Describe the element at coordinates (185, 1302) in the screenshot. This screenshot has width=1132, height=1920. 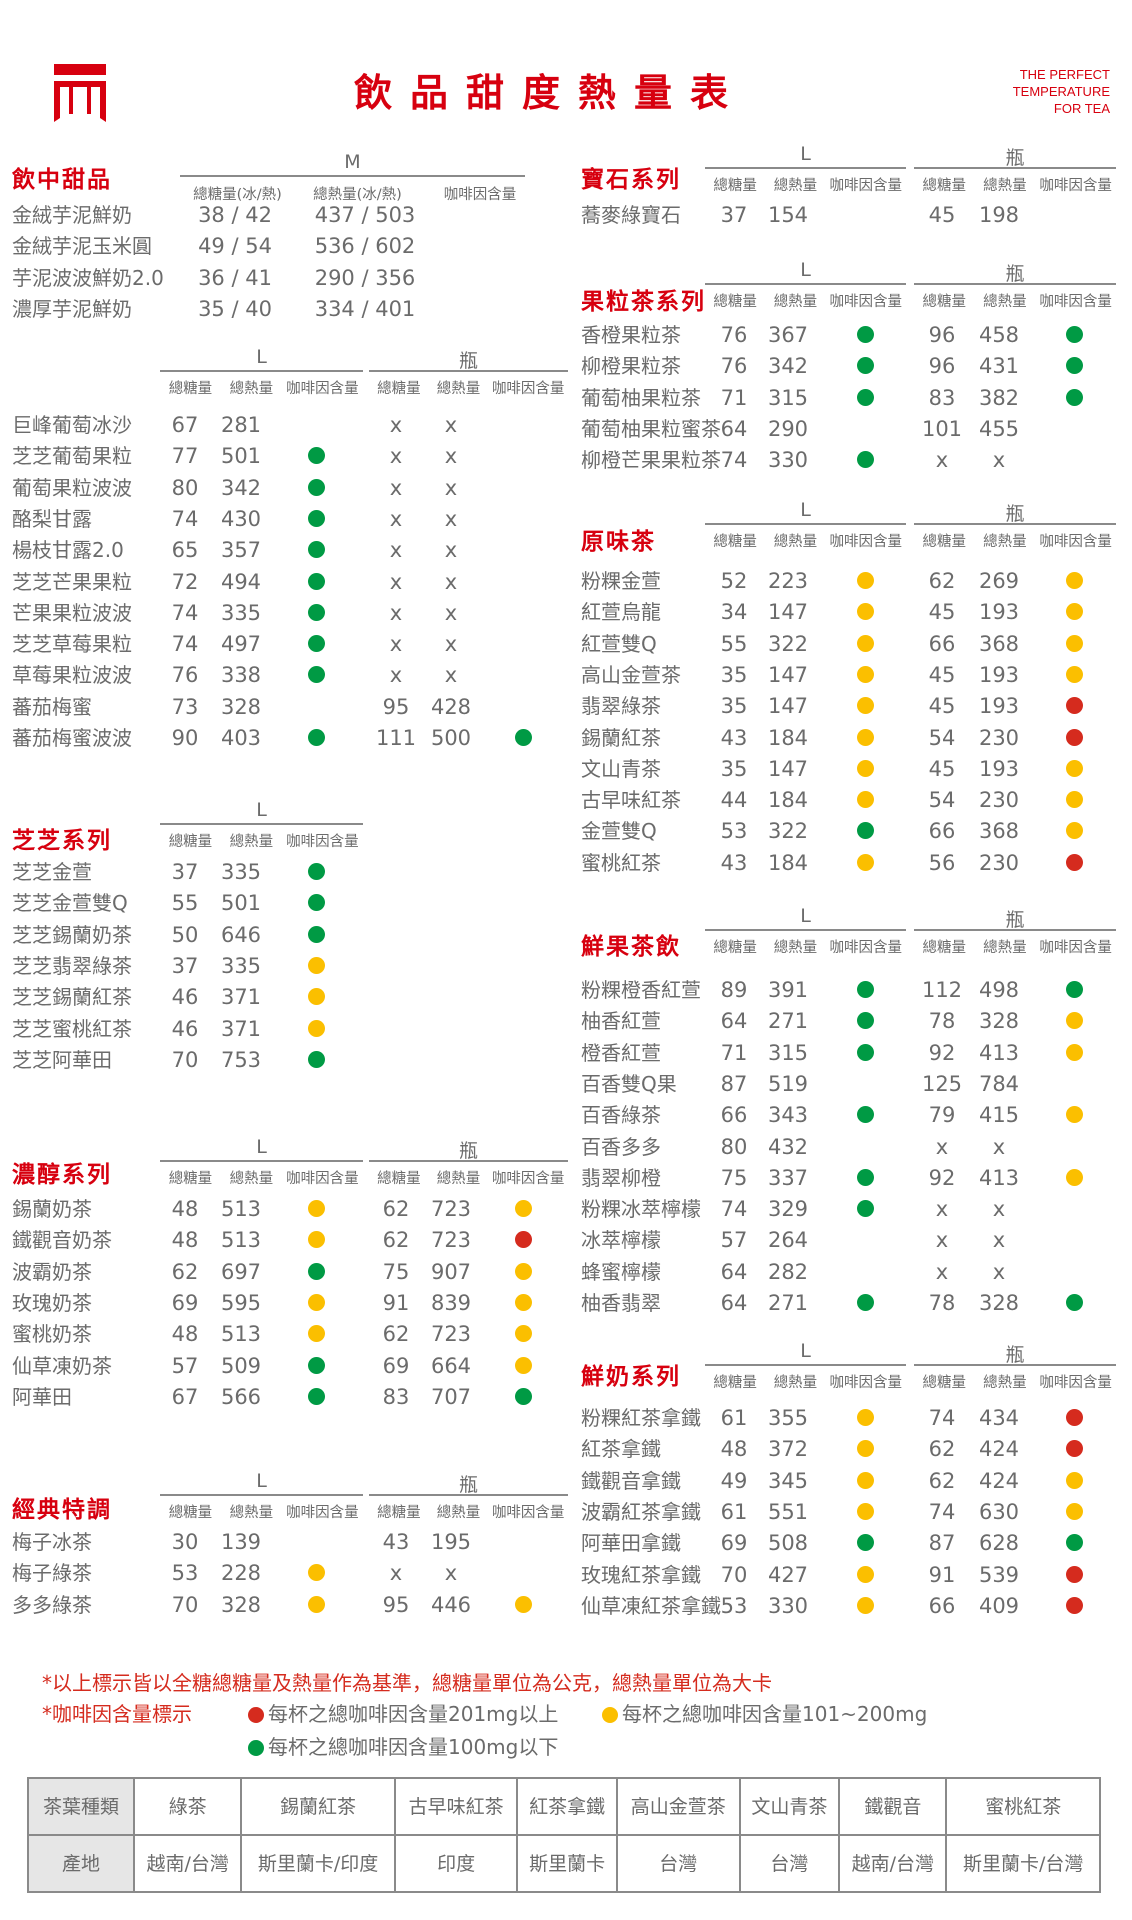
I see `item-value: 69` at that location.